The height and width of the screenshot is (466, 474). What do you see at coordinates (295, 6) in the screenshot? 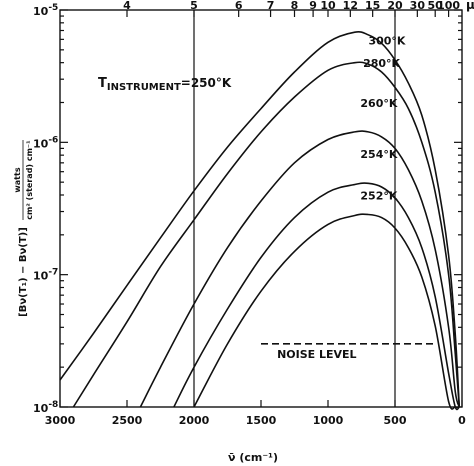
I see `x2-tick-label: 8` at bounding box center [295, 6].